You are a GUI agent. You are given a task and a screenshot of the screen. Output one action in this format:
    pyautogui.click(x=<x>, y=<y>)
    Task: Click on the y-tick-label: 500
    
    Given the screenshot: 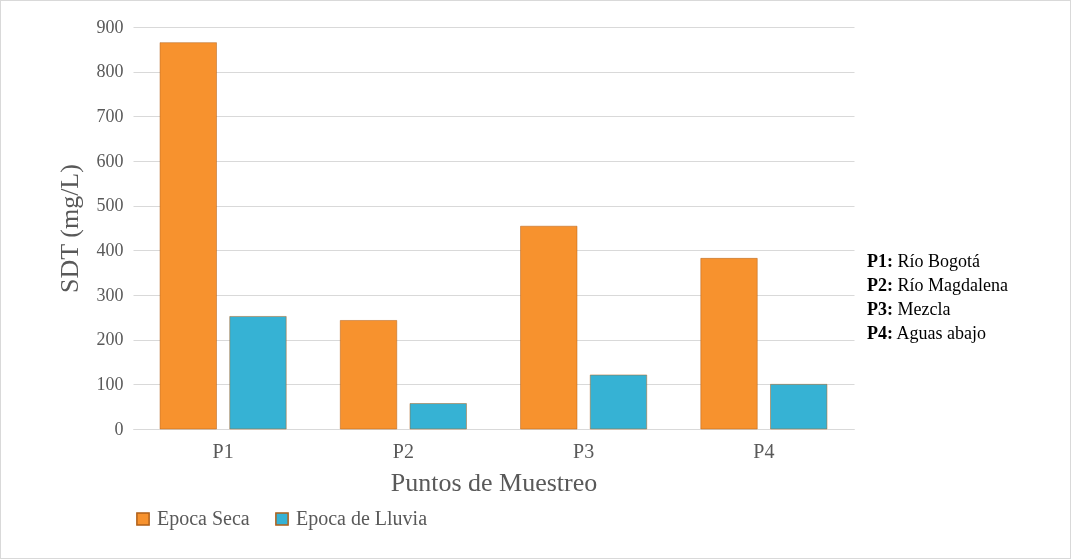 What is the action you would take?
    pyautogui.click(x=110, y=205)
    